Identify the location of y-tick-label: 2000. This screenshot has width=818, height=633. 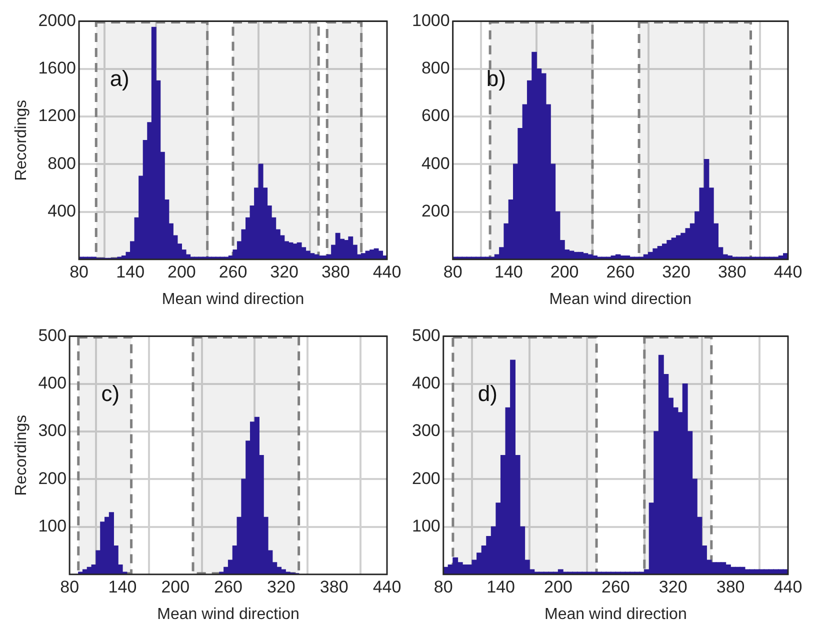
(57, 20).